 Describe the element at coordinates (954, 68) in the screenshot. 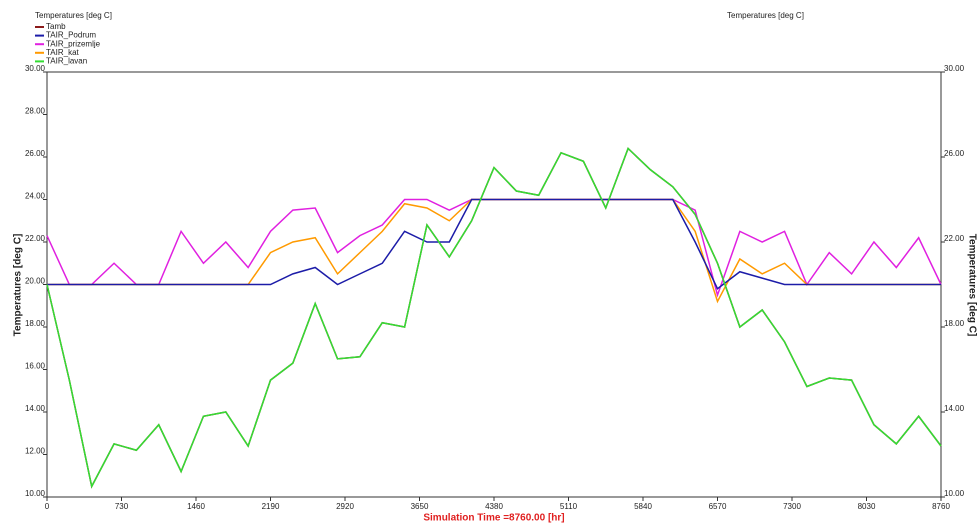

I see `y2-tick-label: 30.00` at that location.